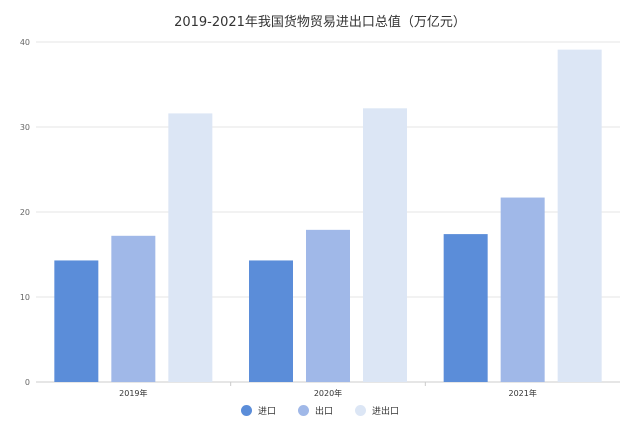 The image size is (640, 433). I want to click on bar-export-2019年, so click(133, 308).